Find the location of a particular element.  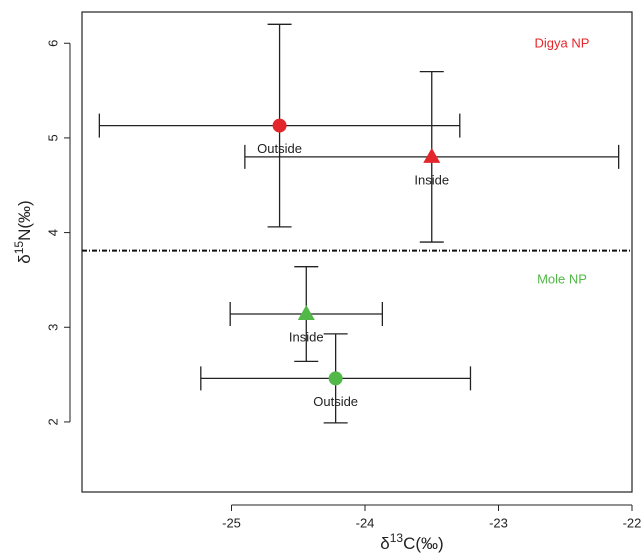

group-label: Mole NP is located at coordinates (562, 278).